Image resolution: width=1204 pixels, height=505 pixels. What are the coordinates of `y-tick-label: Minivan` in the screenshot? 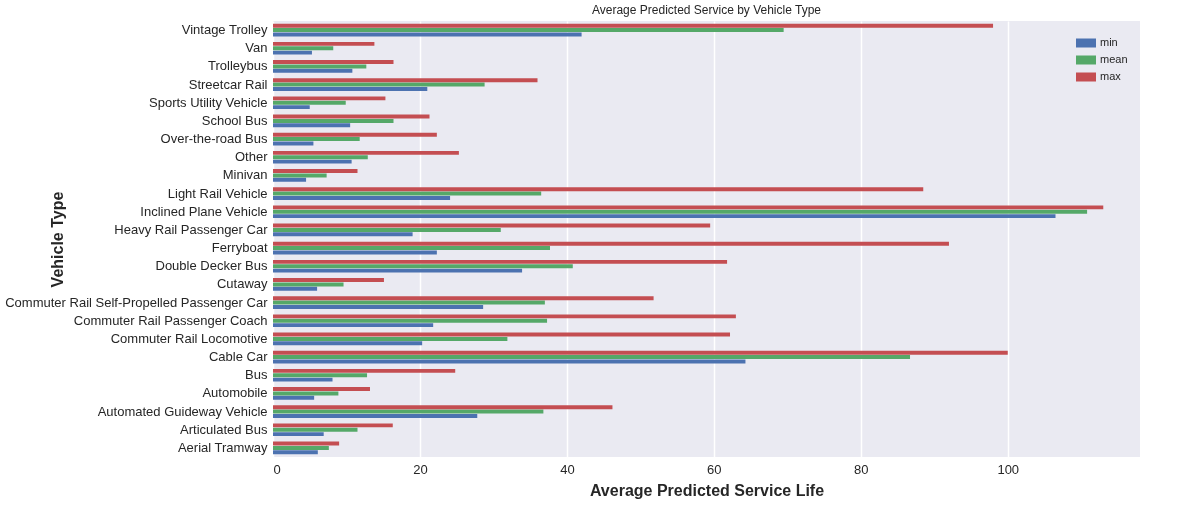 It's located at (245, 175).